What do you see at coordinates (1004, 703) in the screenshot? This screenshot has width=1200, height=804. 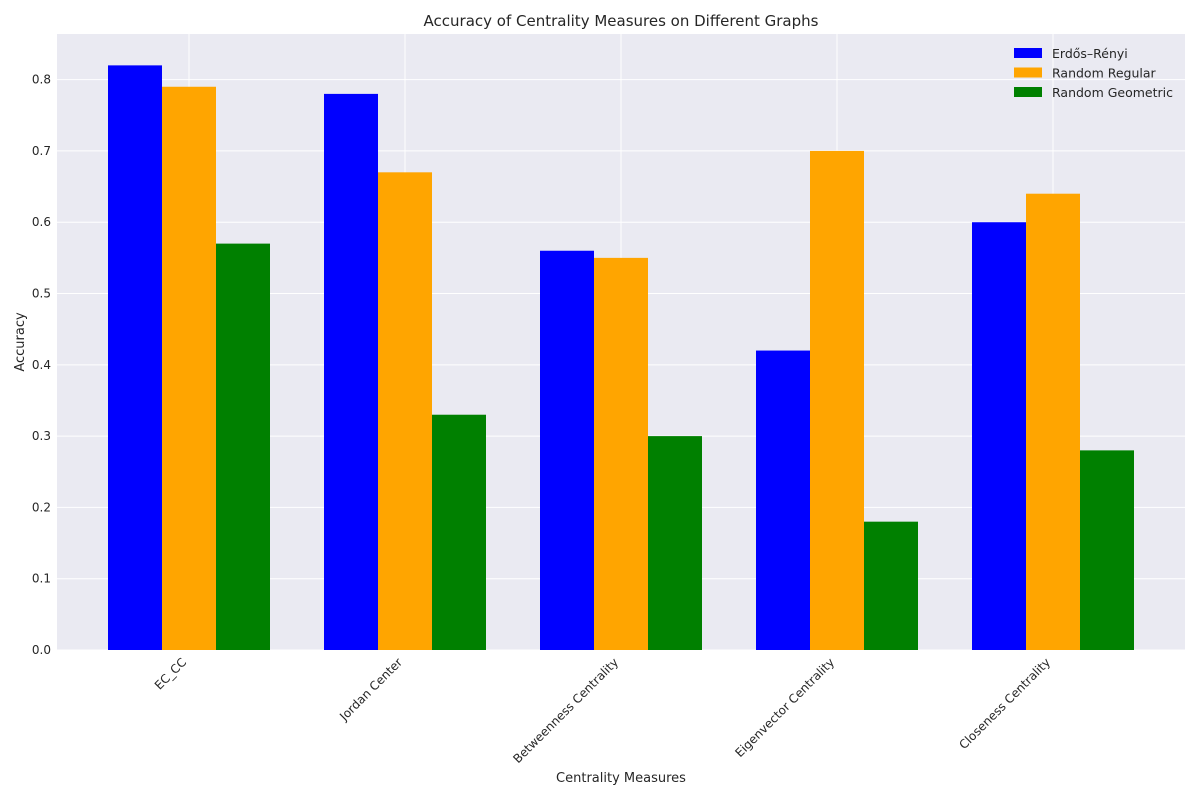 I see `x-tick-label: Closeness Centrality` at bounding box center [1004, 703].